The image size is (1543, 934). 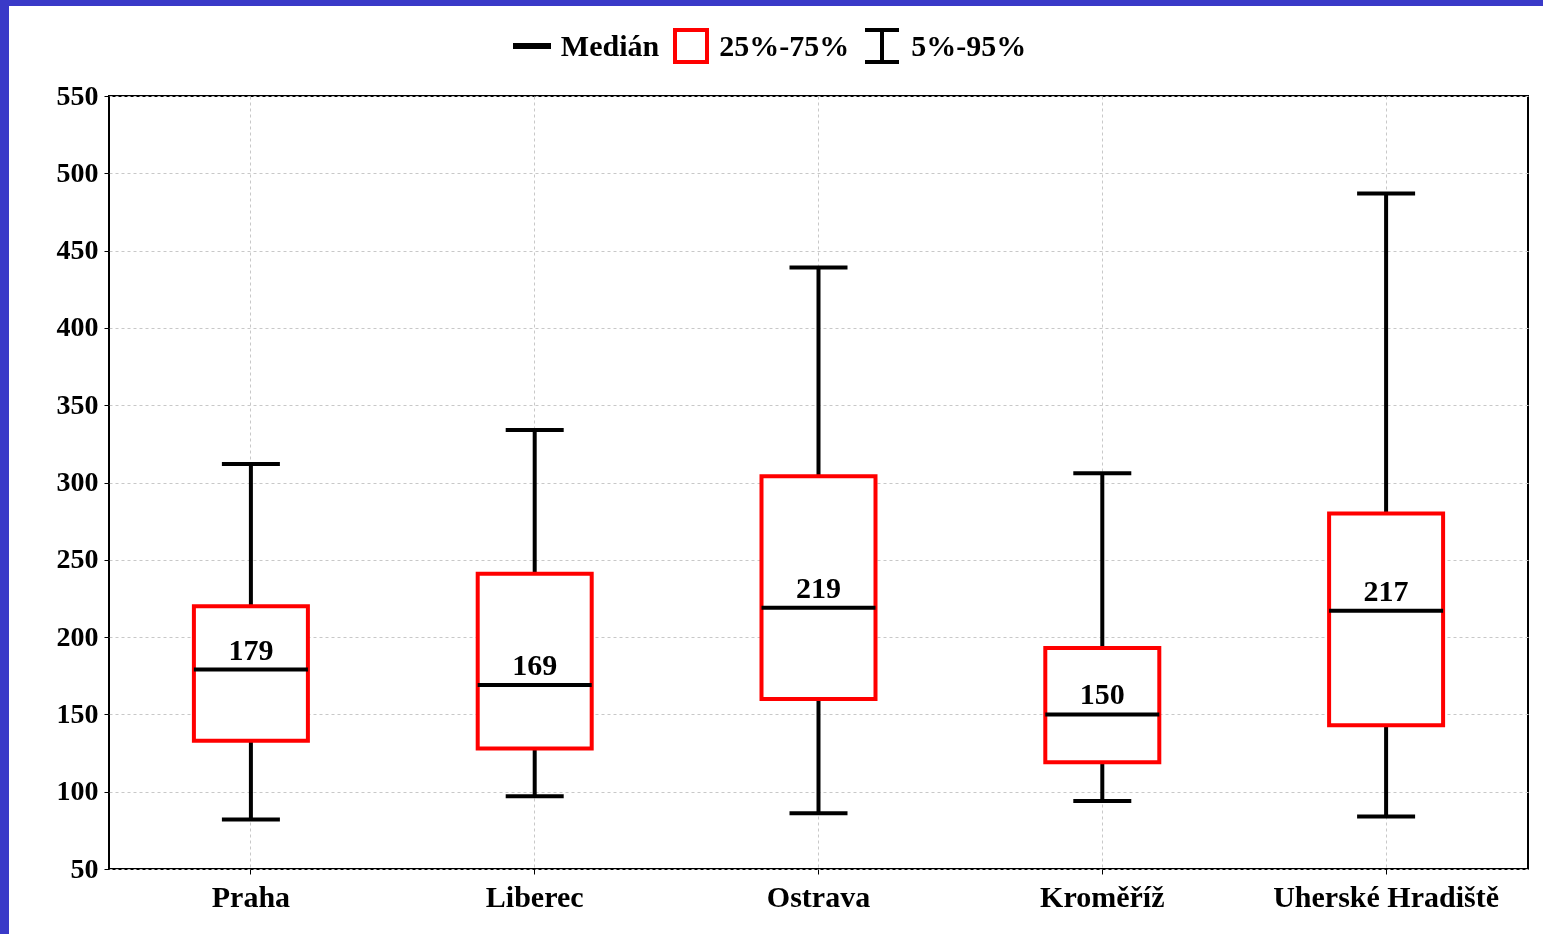 What do you see at coordinates (1386, 590) in the screenshot?
I see `annotation: 217` at bounding box center [1386, 590].